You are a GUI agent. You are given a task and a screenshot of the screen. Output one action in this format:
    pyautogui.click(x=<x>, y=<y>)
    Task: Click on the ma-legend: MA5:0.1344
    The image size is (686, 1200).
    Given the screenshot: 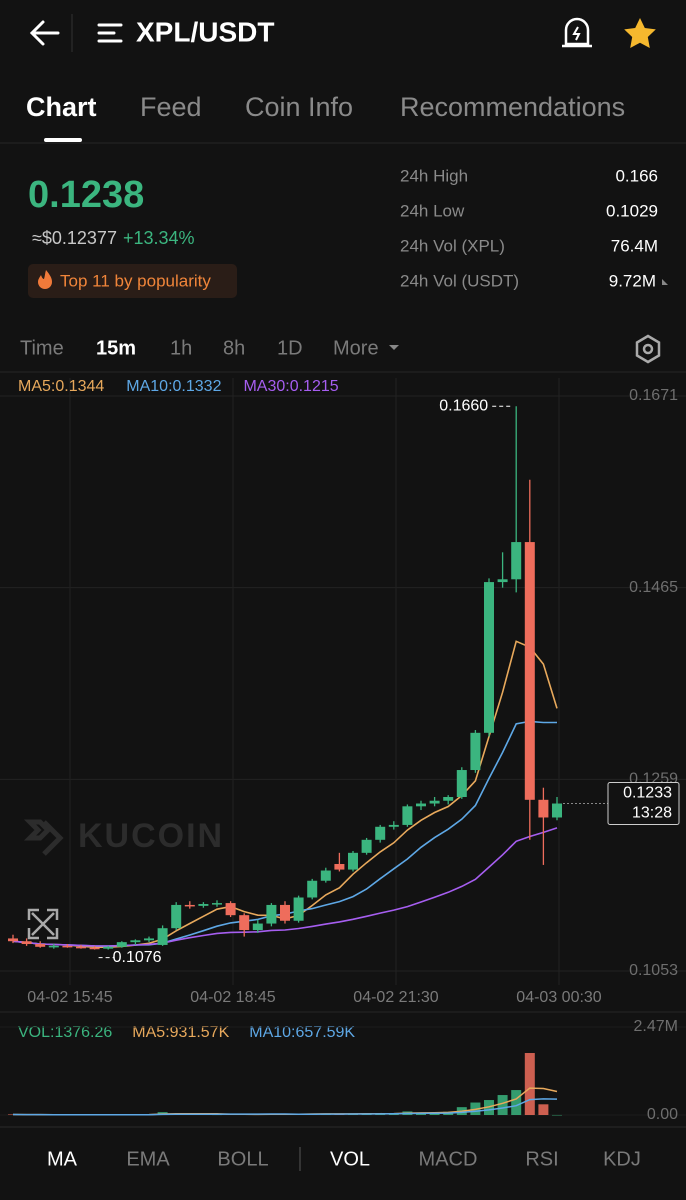 What is the action you would take?
    pyautogui.click(x=61, y=386)
    